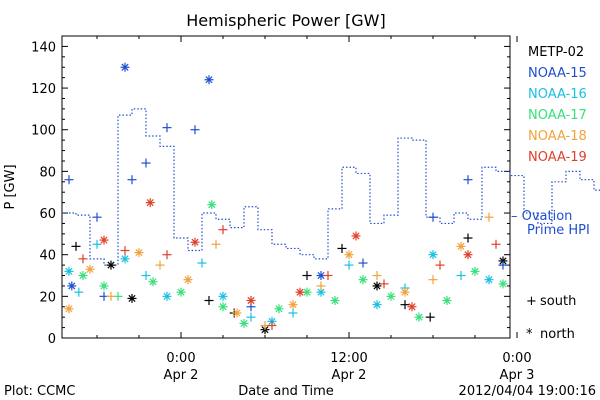 The height and width of the screenshot is (400, 600). I want to click on y-tick-label: 100, so click(43, 131).